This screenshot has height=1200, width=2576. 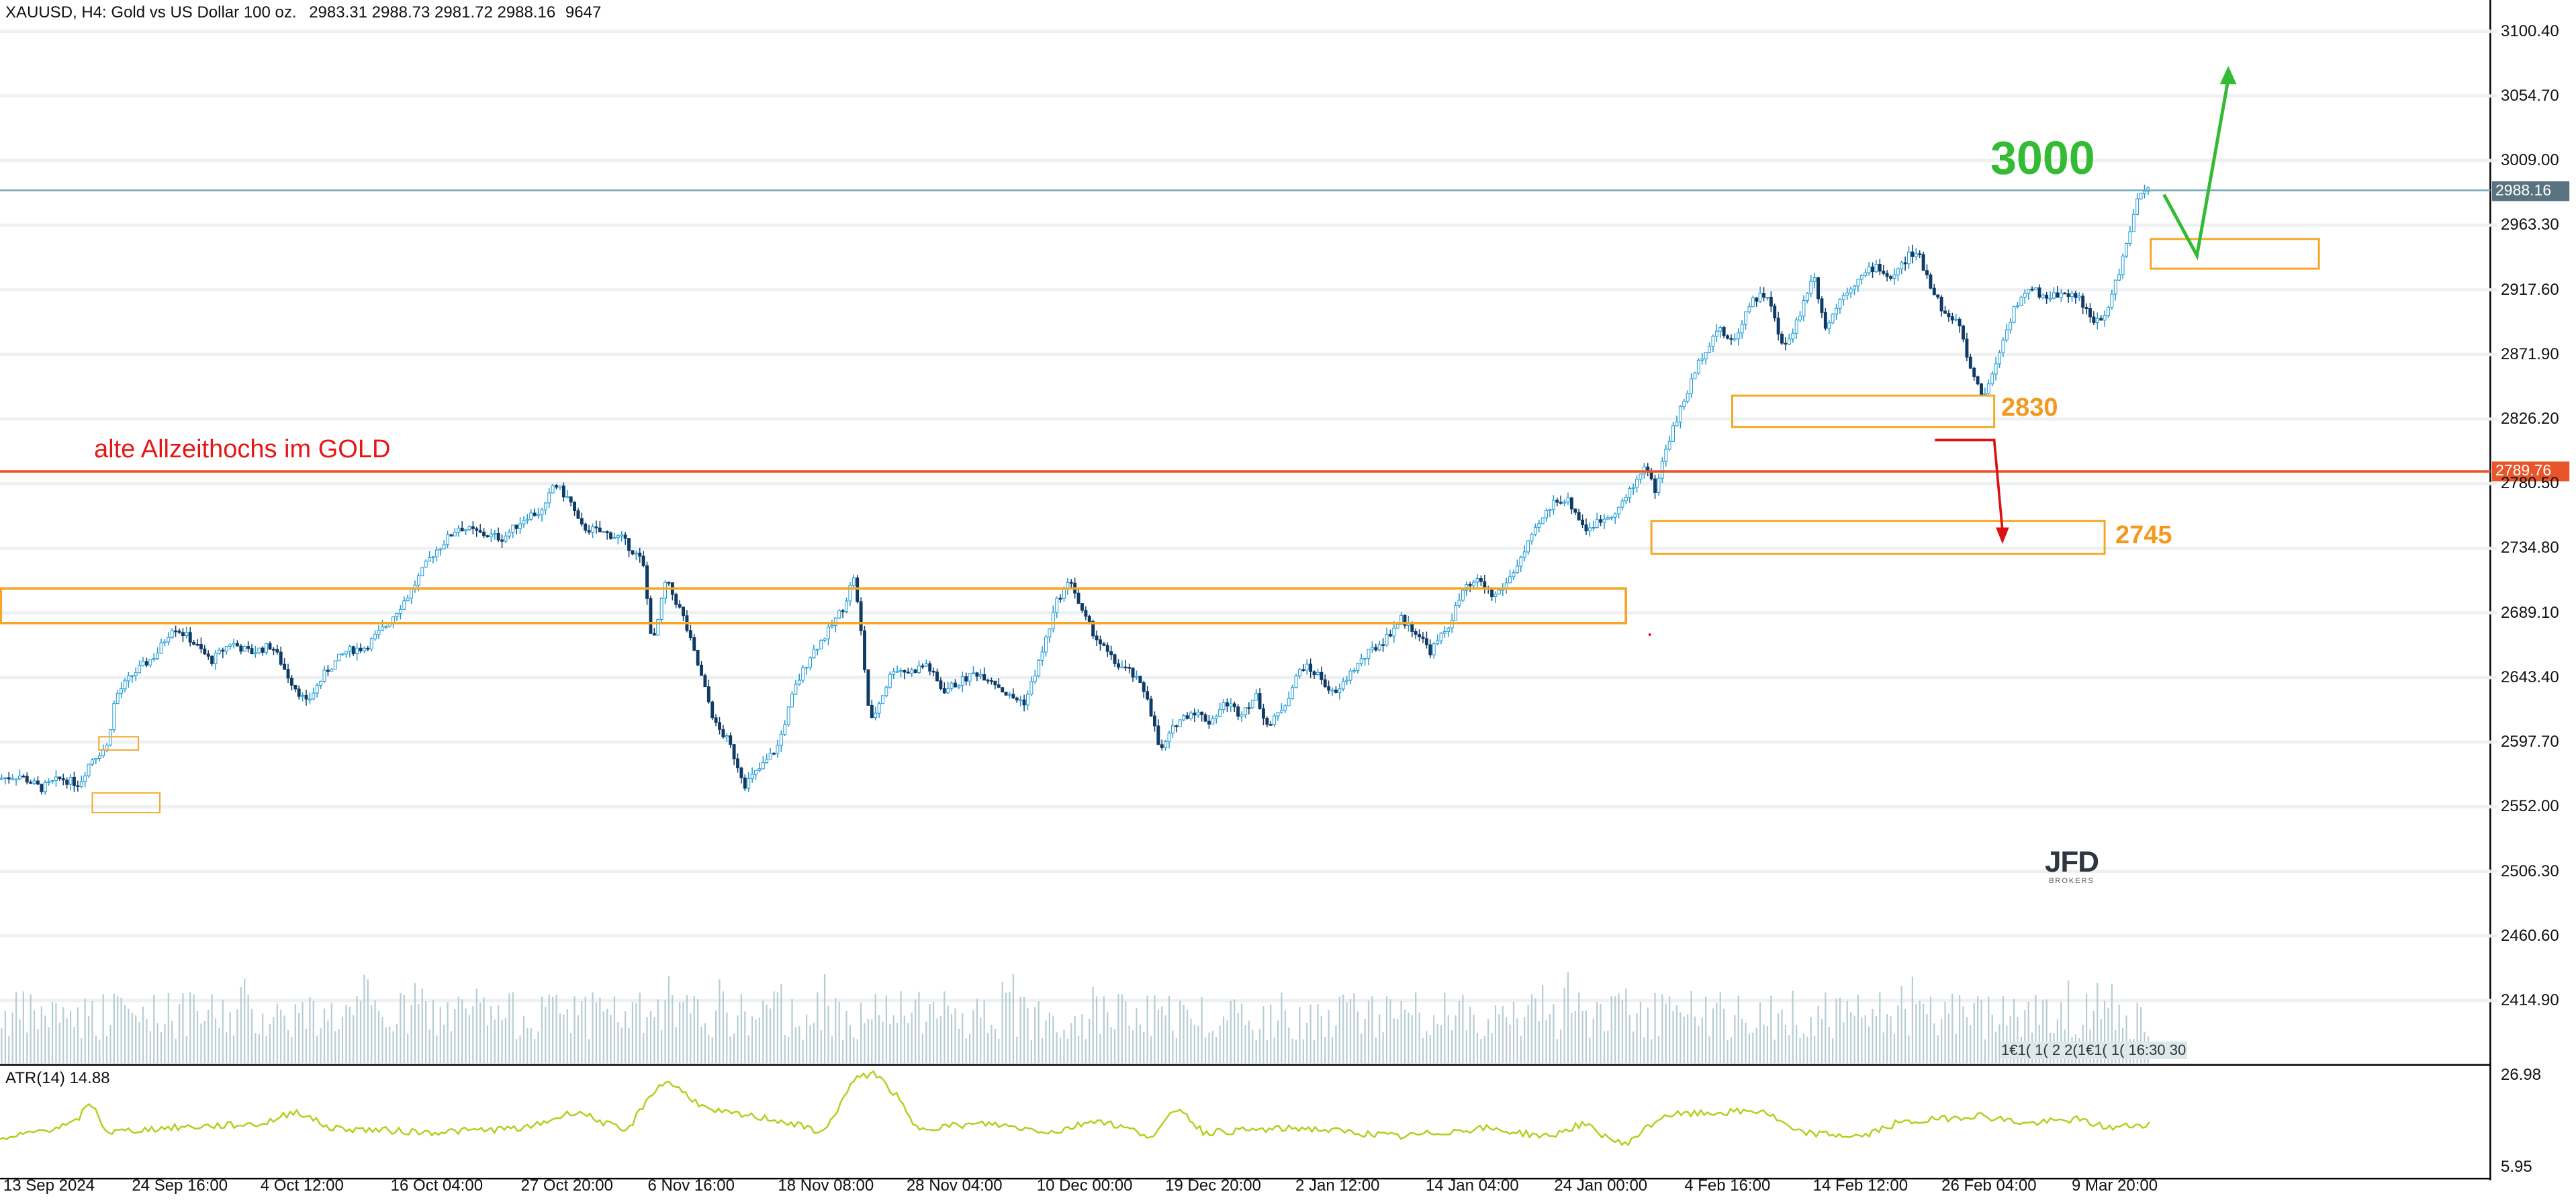 I want to click on logo-sub: BROKERS, so click(x=2072, y=881).